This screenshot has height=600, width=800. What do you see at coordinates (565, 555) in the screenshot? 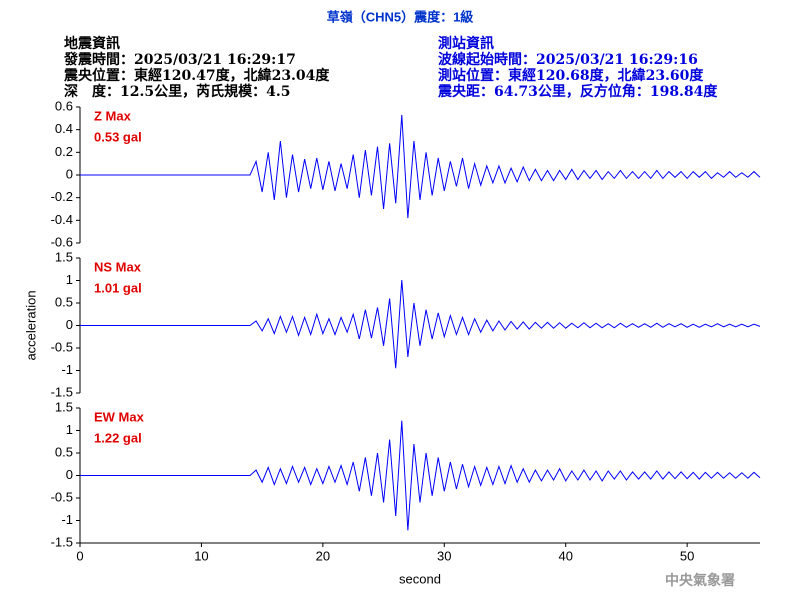
I see `x-tick-label: 40` at bounding box center [565, 555].